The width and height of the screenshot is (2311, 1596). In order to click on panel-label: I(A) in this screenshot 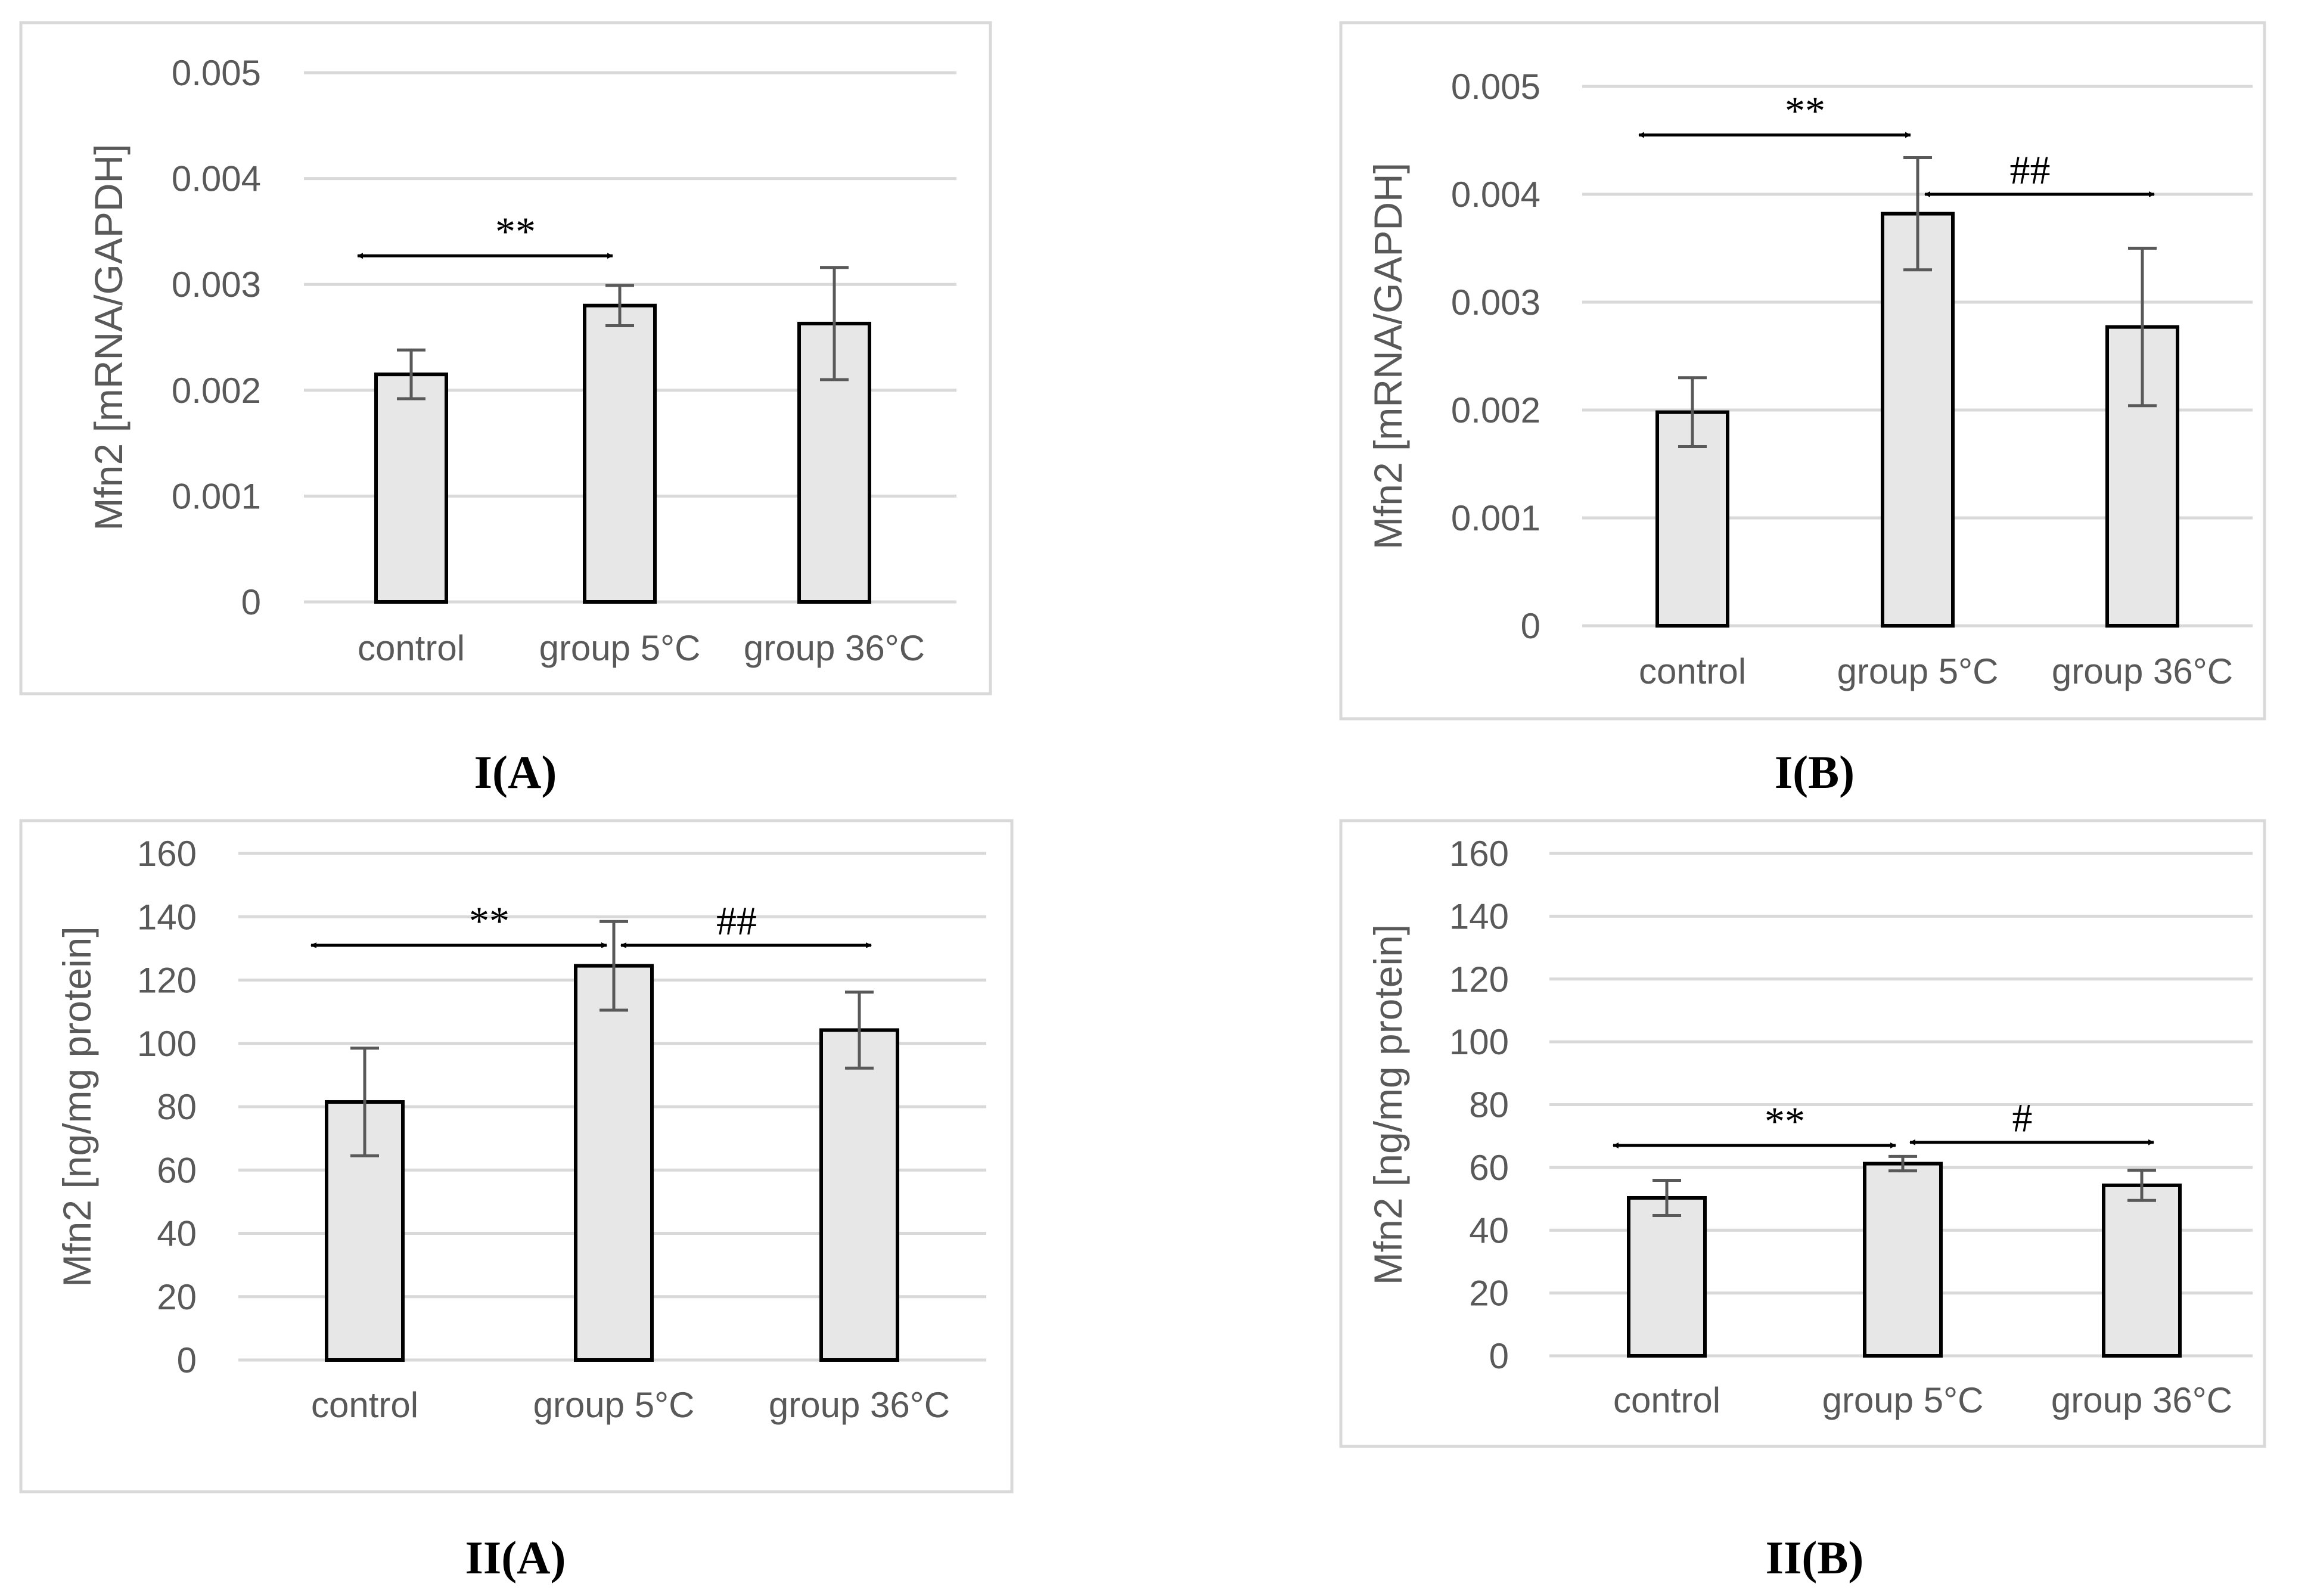, I will do `click(515, 772)`.